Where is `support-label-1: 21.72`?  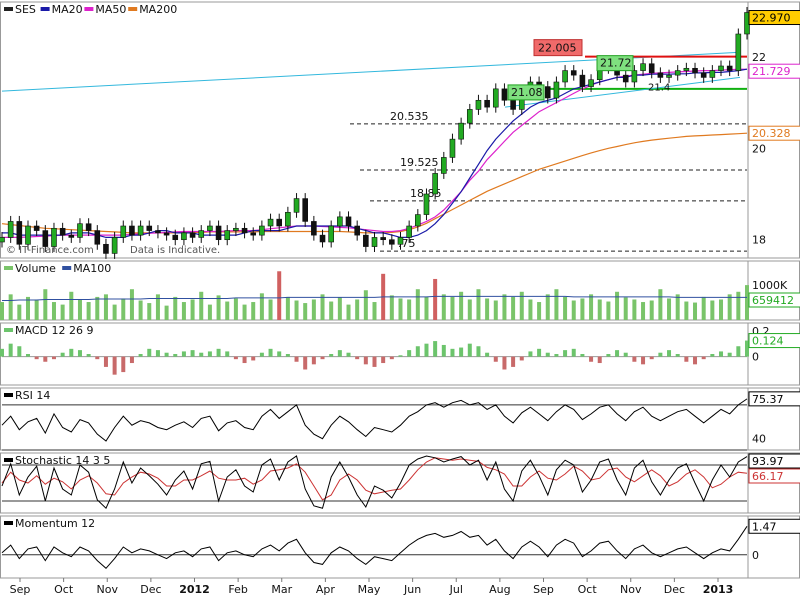 support-label-1: 21.72 is located at coordinates (616, 63).